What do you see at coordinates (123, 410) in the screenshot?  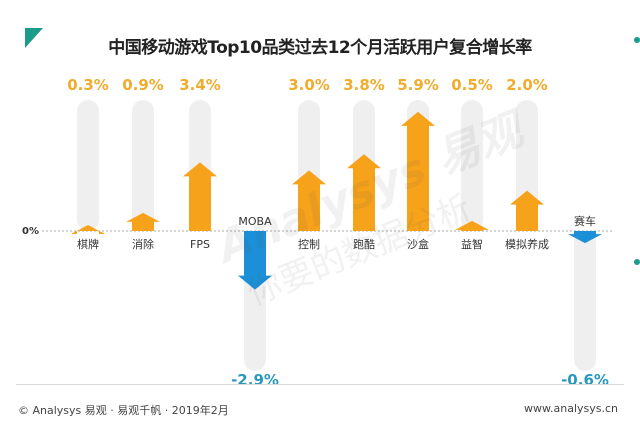 I see `footer-source: © Analysys 易观 · 易观千帆 · 2019年2月` at bounding box center [123, 410].